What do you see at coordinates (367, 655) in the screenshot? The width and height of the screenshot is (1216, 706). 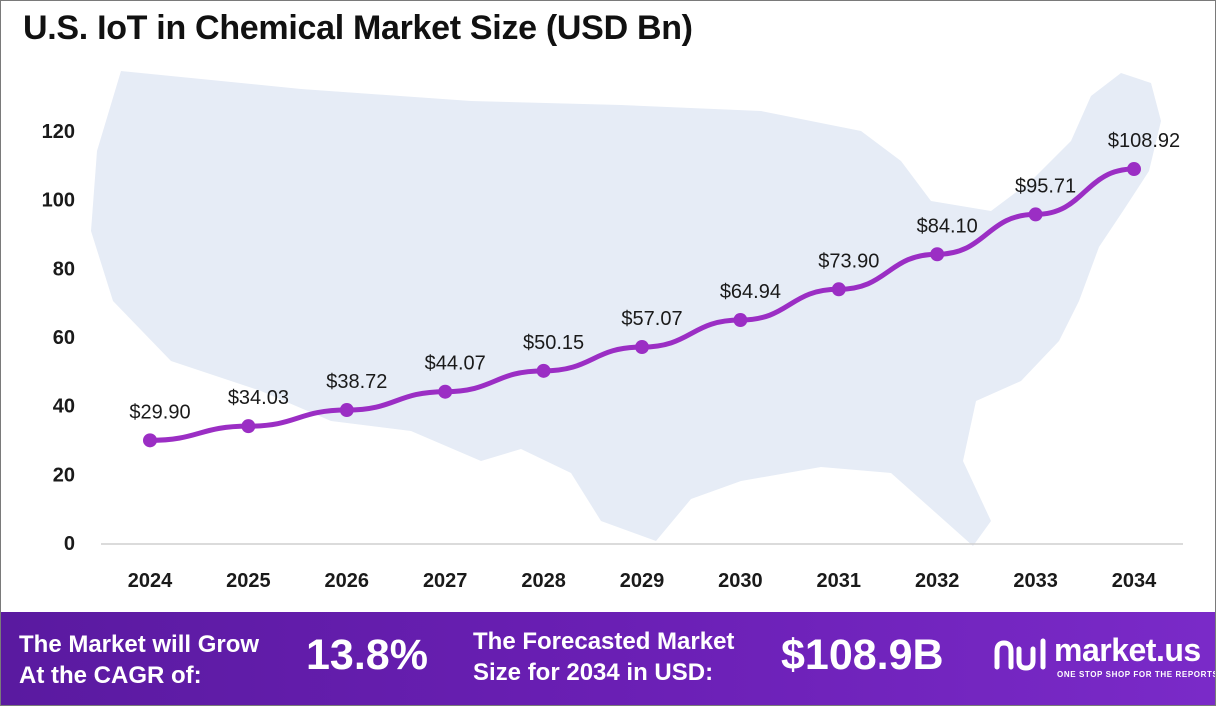 I see `cagr-value: 13.8%` at bounding box center [367, 655].